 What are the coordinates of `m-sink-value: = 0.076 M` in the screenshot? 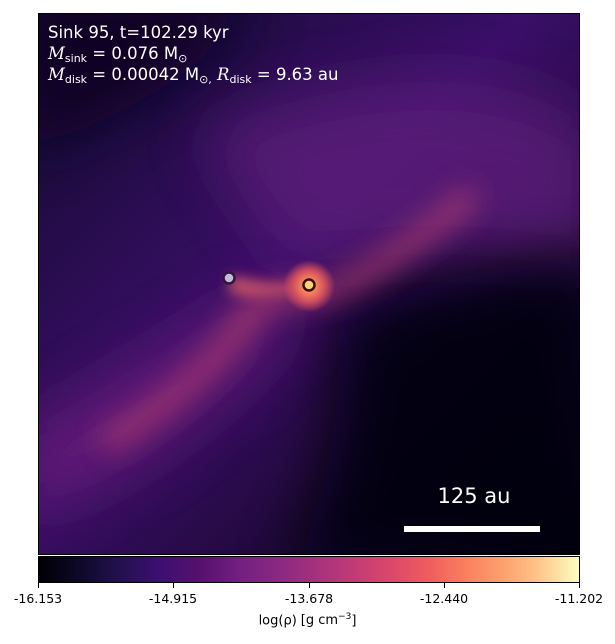 It's located at (133, 53).